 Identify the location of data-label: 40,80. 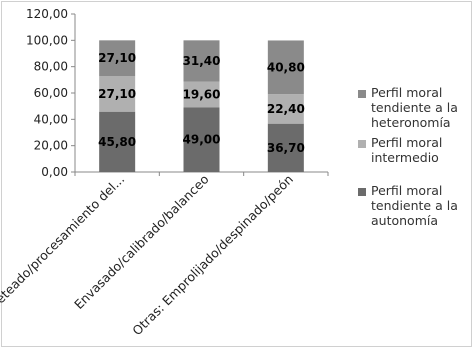
(286, 67).